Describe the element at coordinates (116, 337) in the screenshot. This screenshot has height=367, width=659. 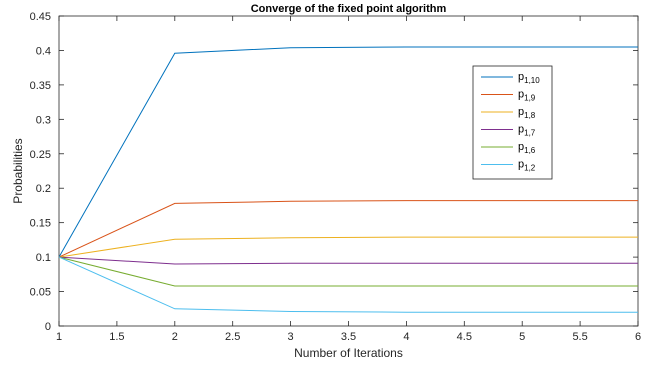
I see `x-tick-label: 1.5` at that location.